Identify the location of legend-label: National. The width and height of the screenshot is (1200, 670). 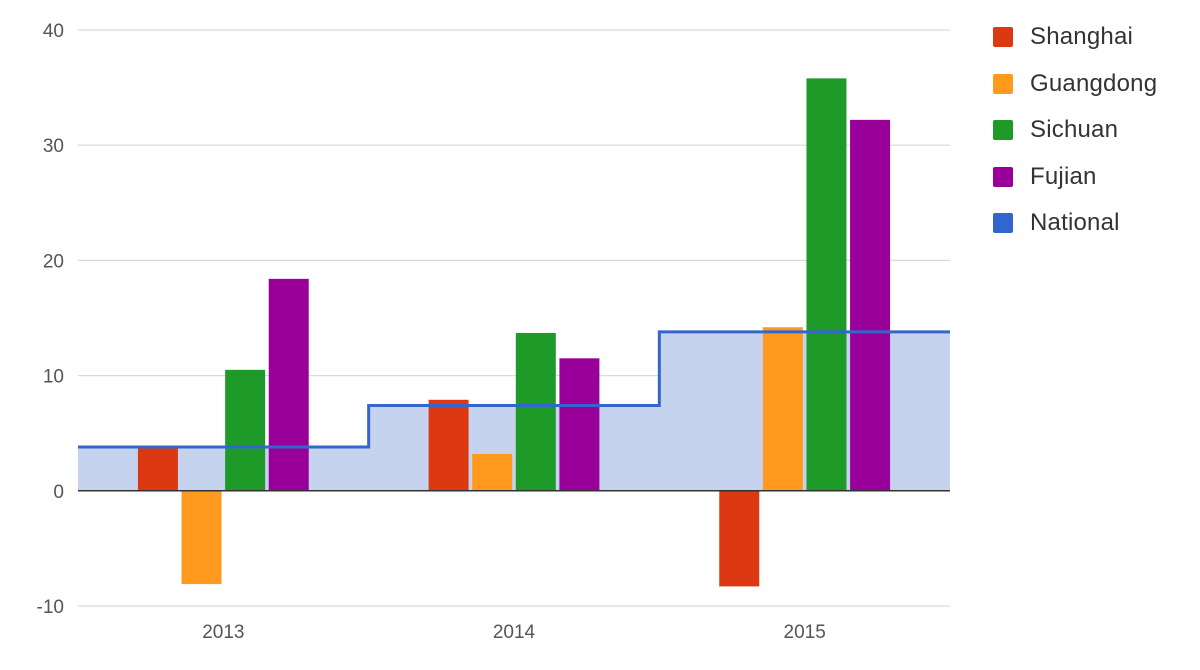
(1075, 223).